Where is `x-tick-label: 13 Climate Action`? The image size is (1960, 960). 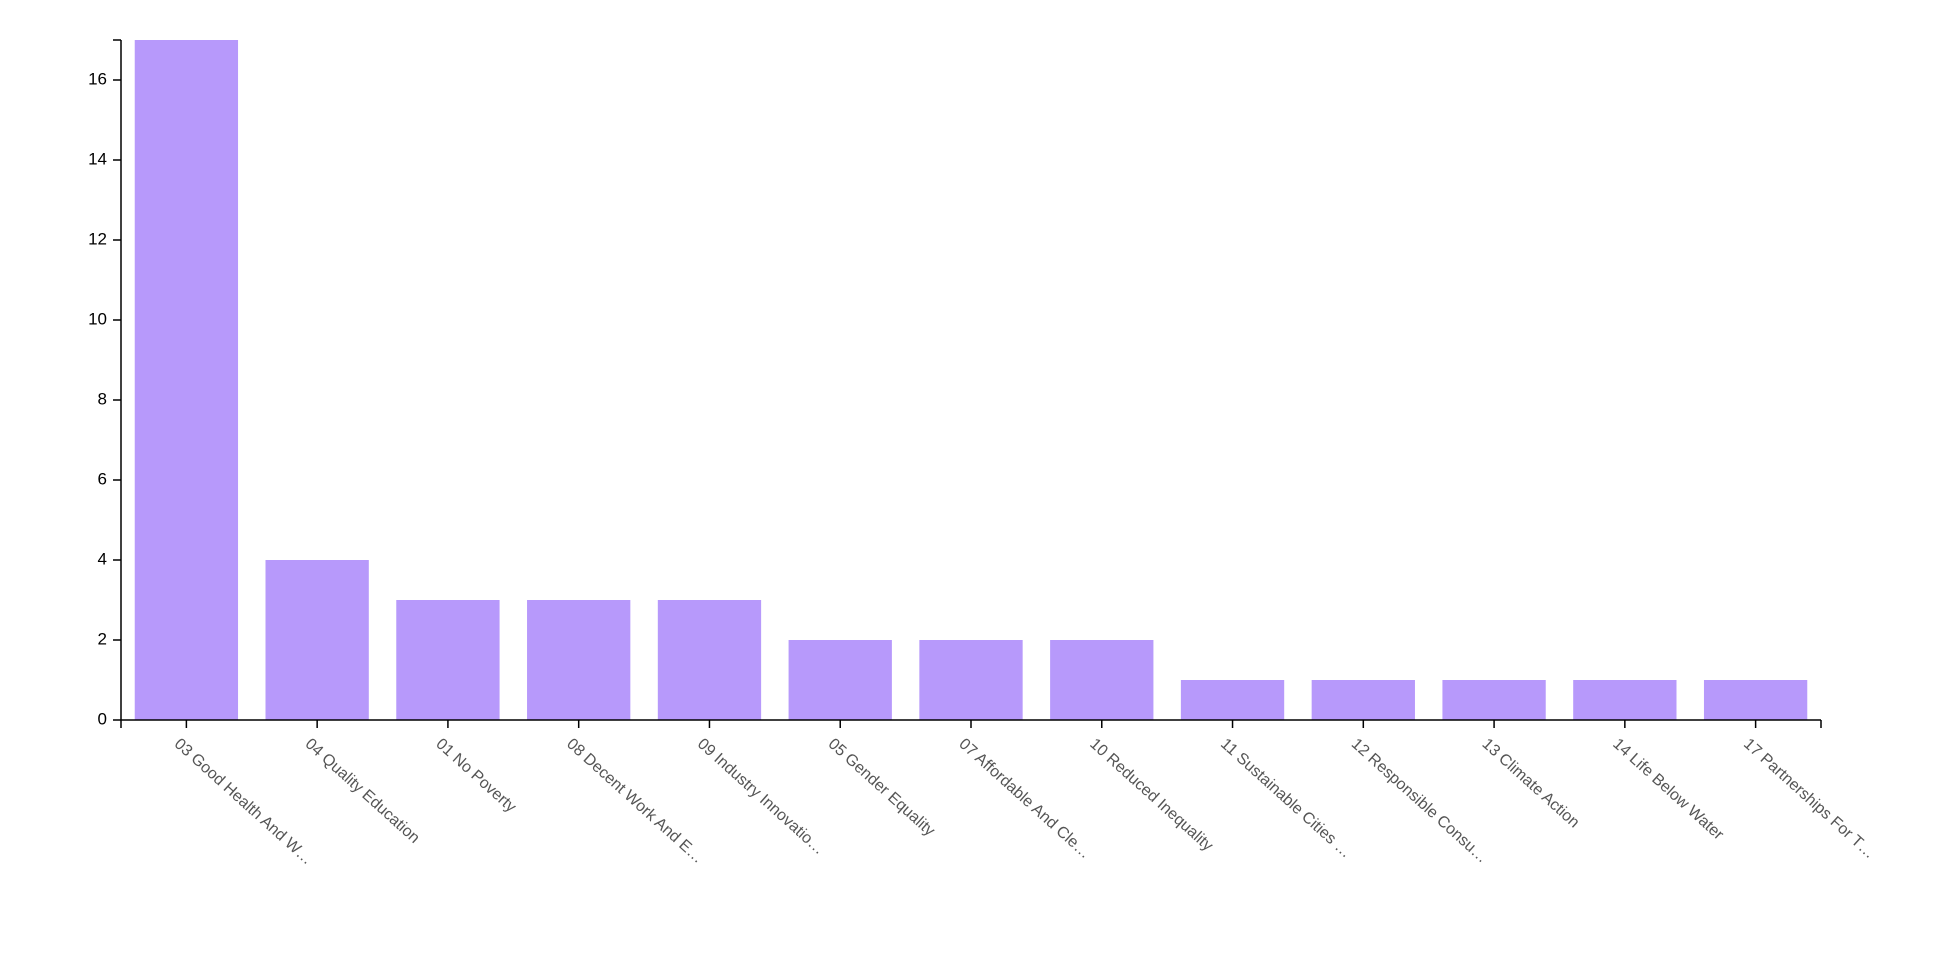 x-tick-label: 13 Climate Action is located at coordinates (1531, 783).